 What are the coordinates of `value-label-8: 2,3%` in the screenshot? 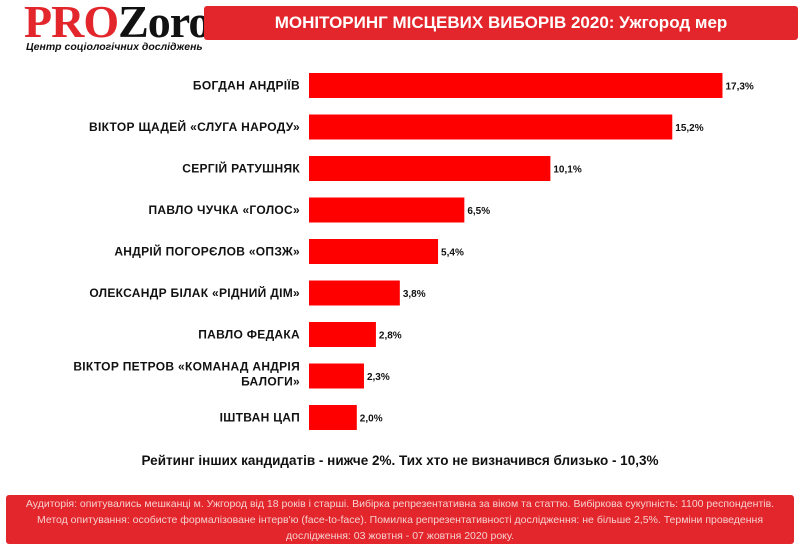 It's located at (378, 377).